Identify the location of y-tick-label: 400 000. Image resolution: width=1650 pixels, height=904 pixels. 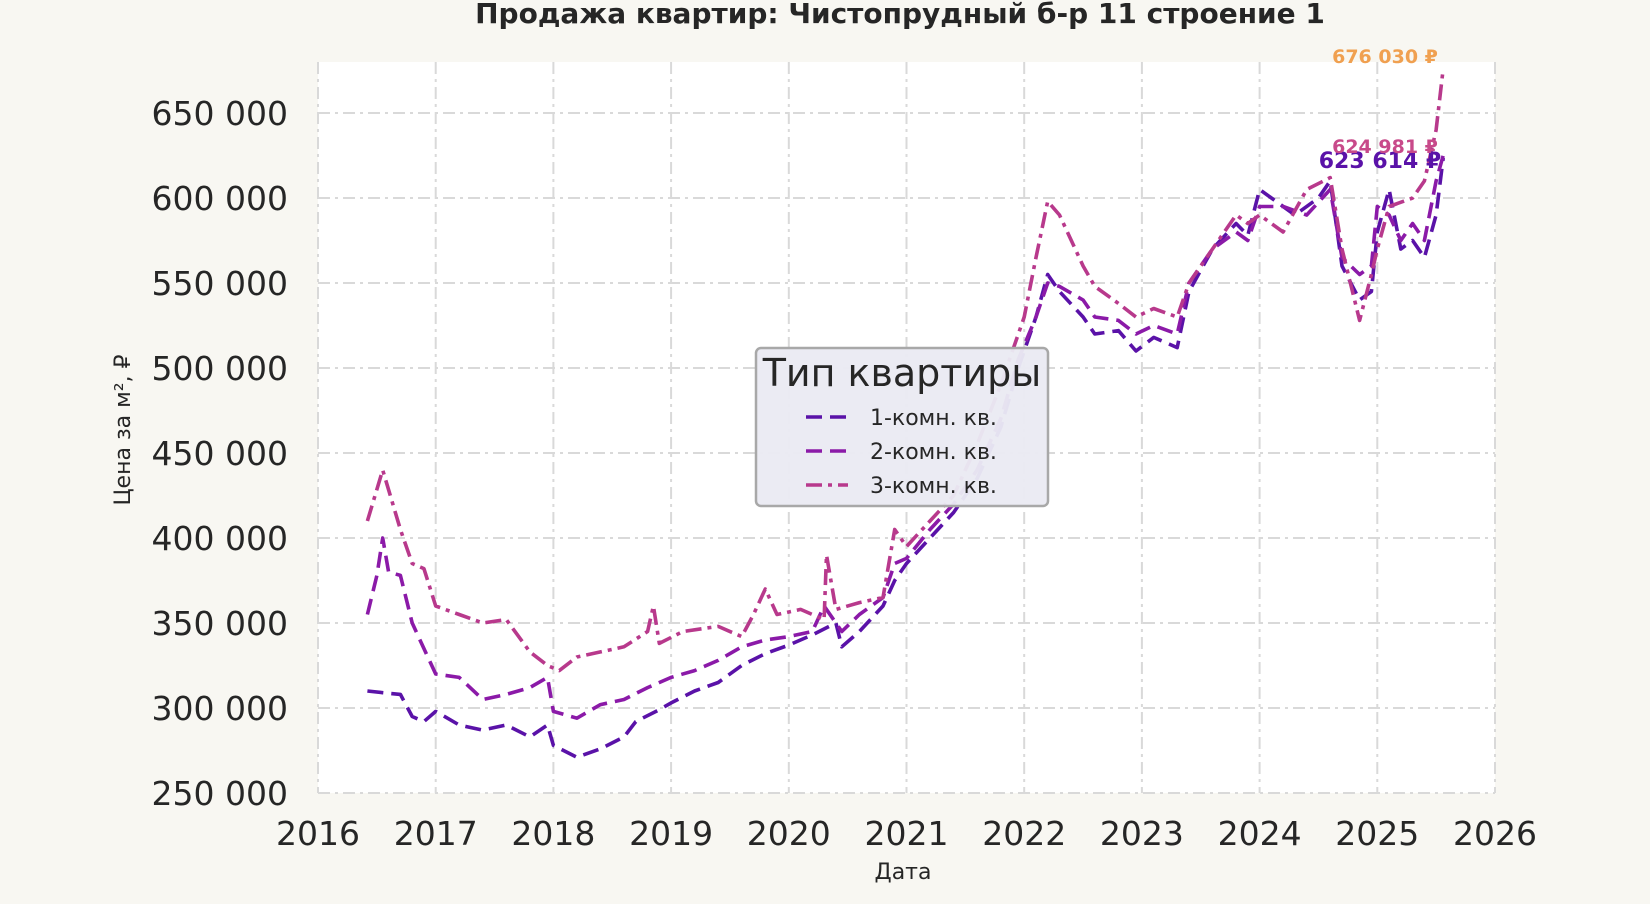
(220, 538).